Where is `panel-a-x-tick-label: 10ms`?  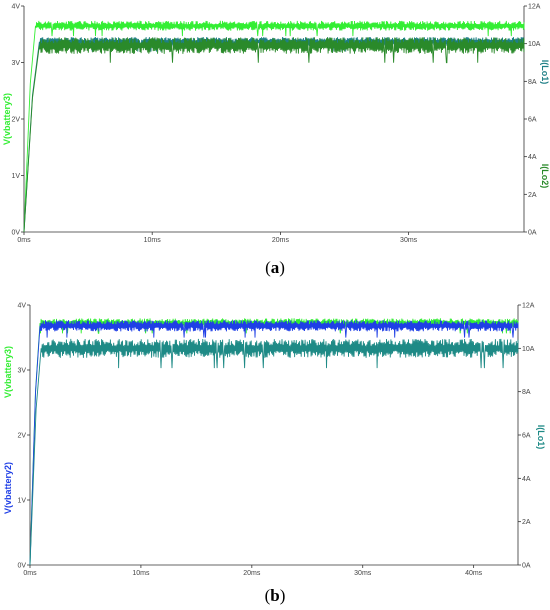 panel-a-x-tick-label: 10ms is located at coordinates (153, 240).